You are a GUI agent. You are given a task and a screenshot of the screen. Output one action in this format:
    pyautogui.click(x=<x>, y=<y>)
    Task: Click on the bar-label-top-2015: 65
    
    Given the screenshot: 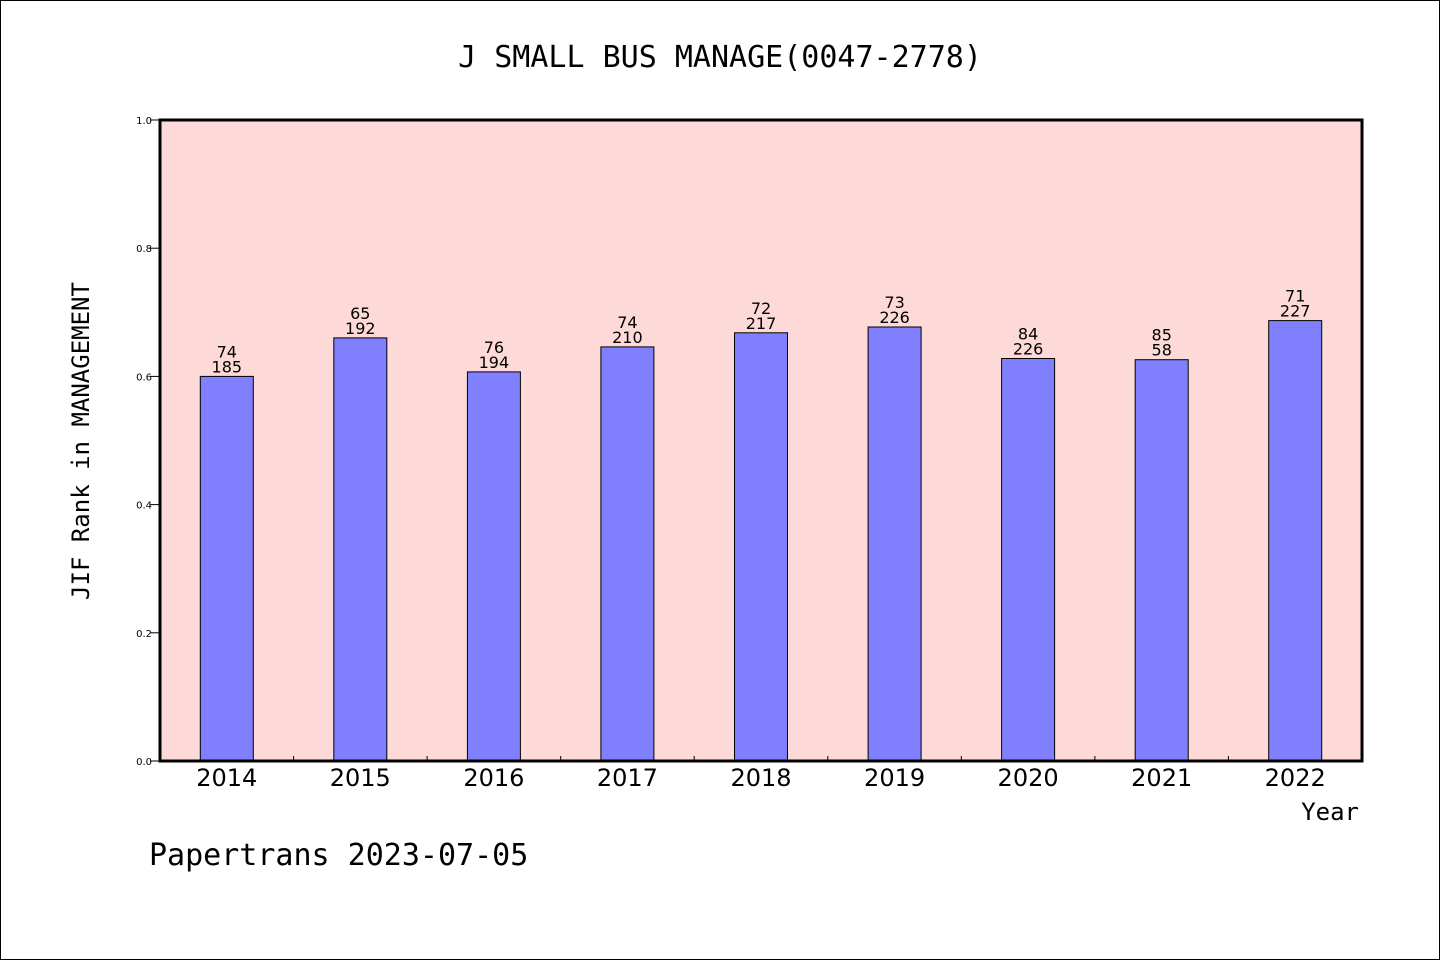 What is the action you would take?
    pyautogui.click(x=360, y=313)
    